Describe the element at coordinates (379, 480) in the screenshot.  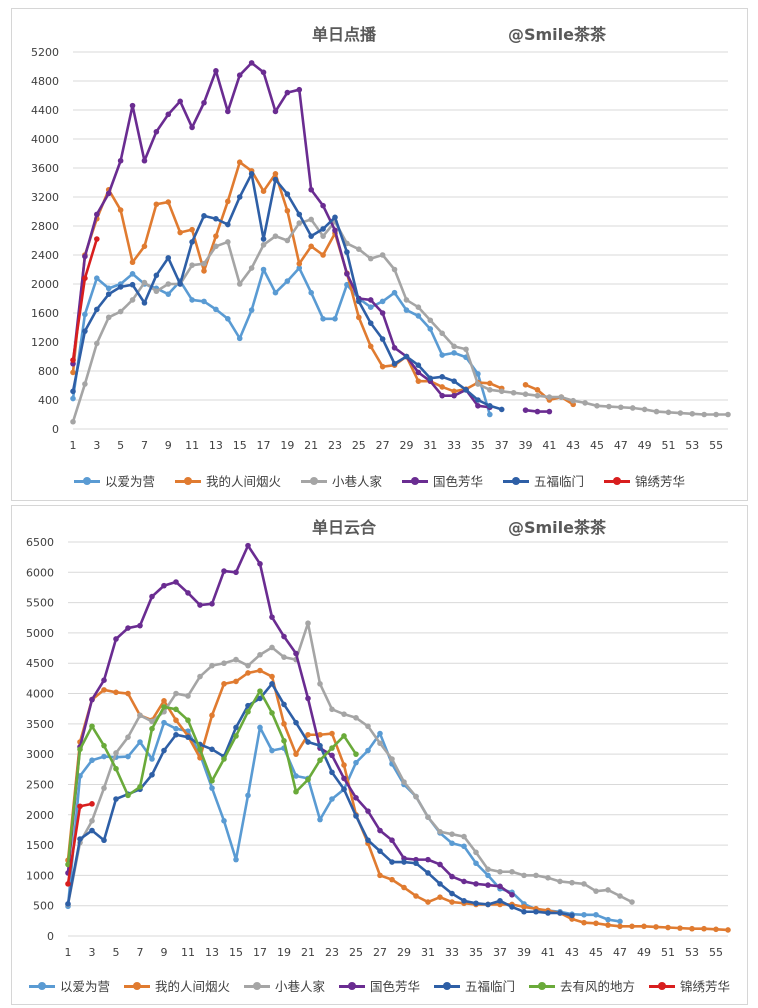
I see `legend-vod: 以爱为营 我的人间烟火 小巷人家 国色芳华 五福临门 锦绣芳华` at that location.